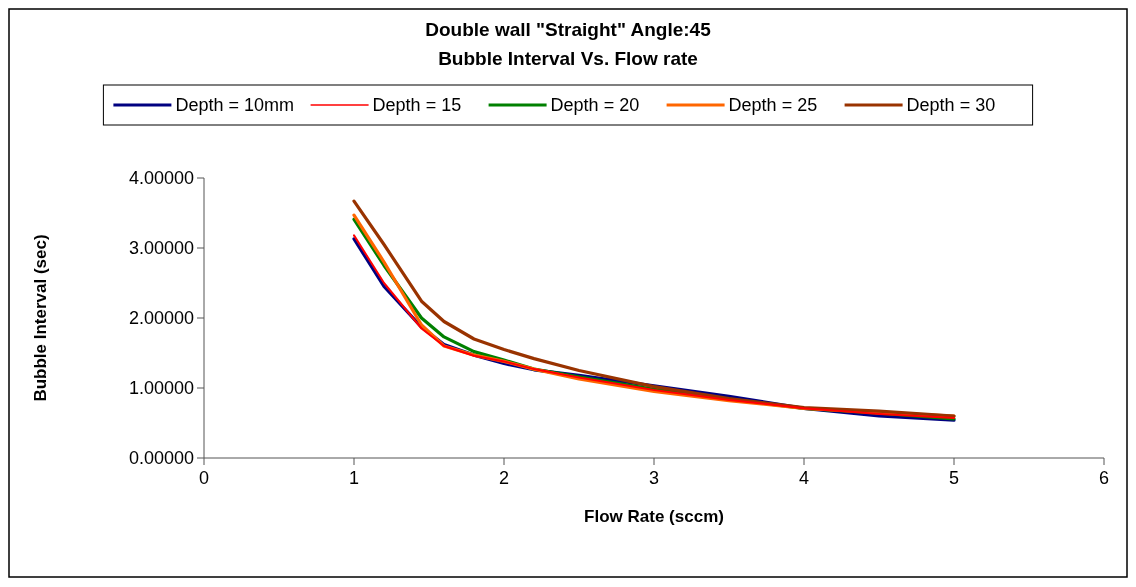 Image resolution: width=1136 pixels, height=587 pixels. Describe the element at coordinates (354, 478) in the screenshot. I see `x-tick-label: 1` at that location.